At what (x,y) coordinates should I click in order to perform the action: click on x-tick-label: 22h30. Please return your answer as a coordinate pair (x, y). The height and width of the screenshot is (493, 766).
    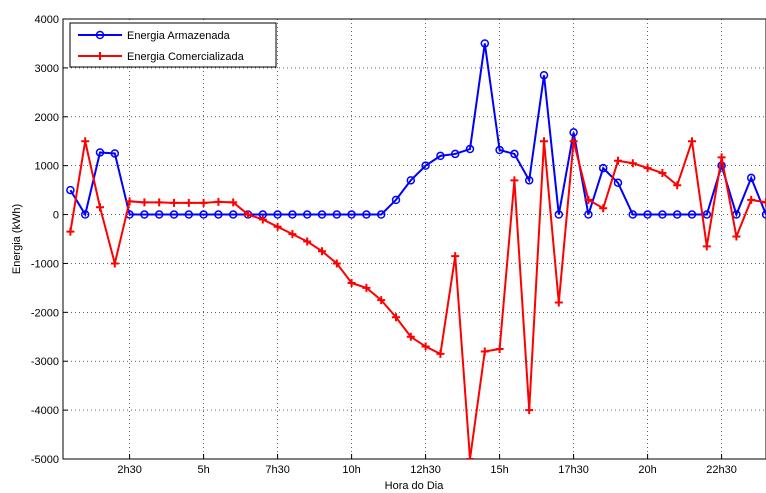
    Looking at the image, I should click on (721, 470).